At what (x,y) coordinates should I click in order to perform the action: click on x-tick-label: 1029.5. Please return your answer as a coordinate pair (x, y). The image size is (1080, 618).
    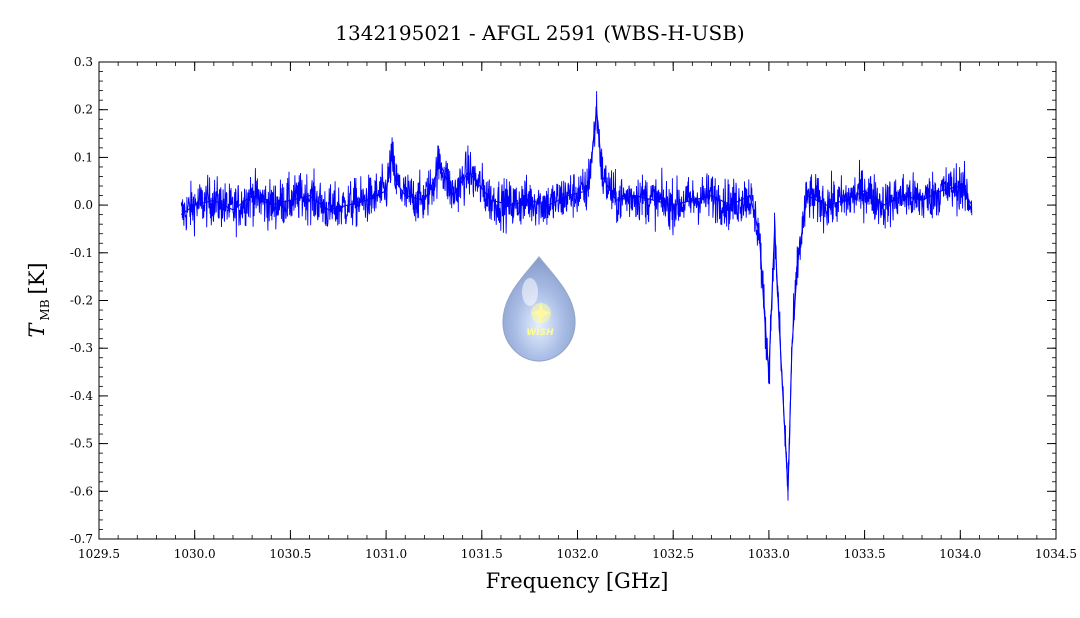
    Looking at the image, I should click on (99, 554).